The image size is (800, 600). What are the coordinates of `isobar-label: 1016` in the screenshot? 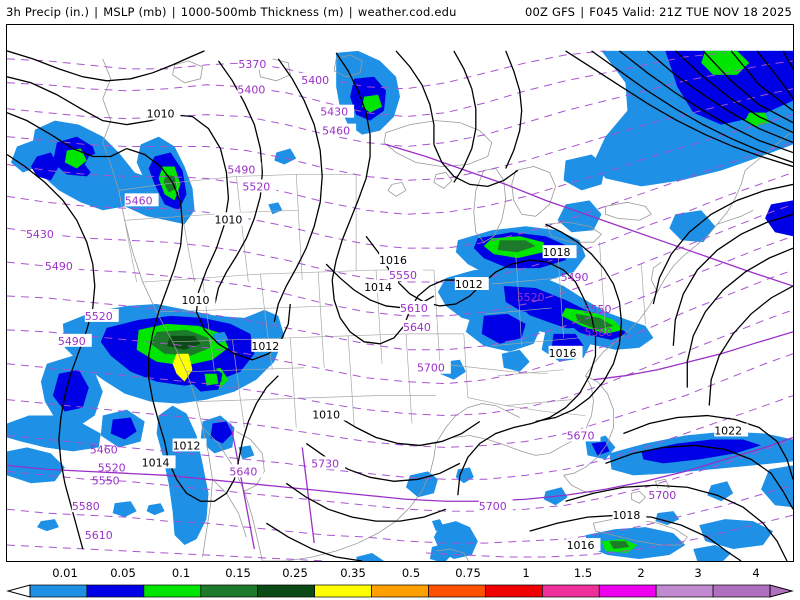 It's located at (566, 352).